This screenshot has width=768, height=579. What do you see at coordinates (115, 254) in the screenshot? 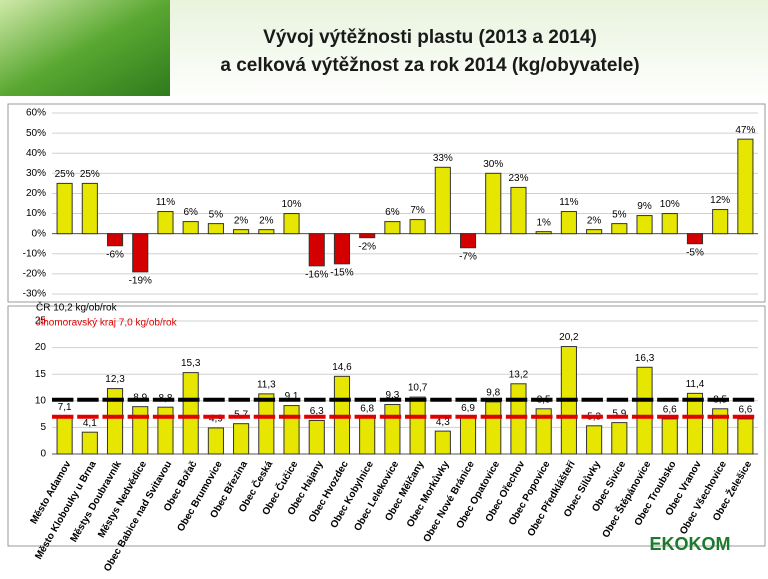
I see `value-label: -6%` at bounding box center [115, 254].